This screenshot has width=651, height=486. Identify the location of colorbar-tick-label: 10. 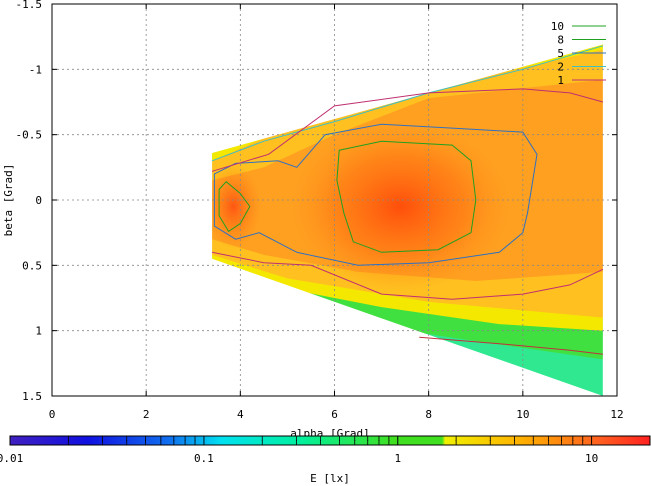
(591, 458).